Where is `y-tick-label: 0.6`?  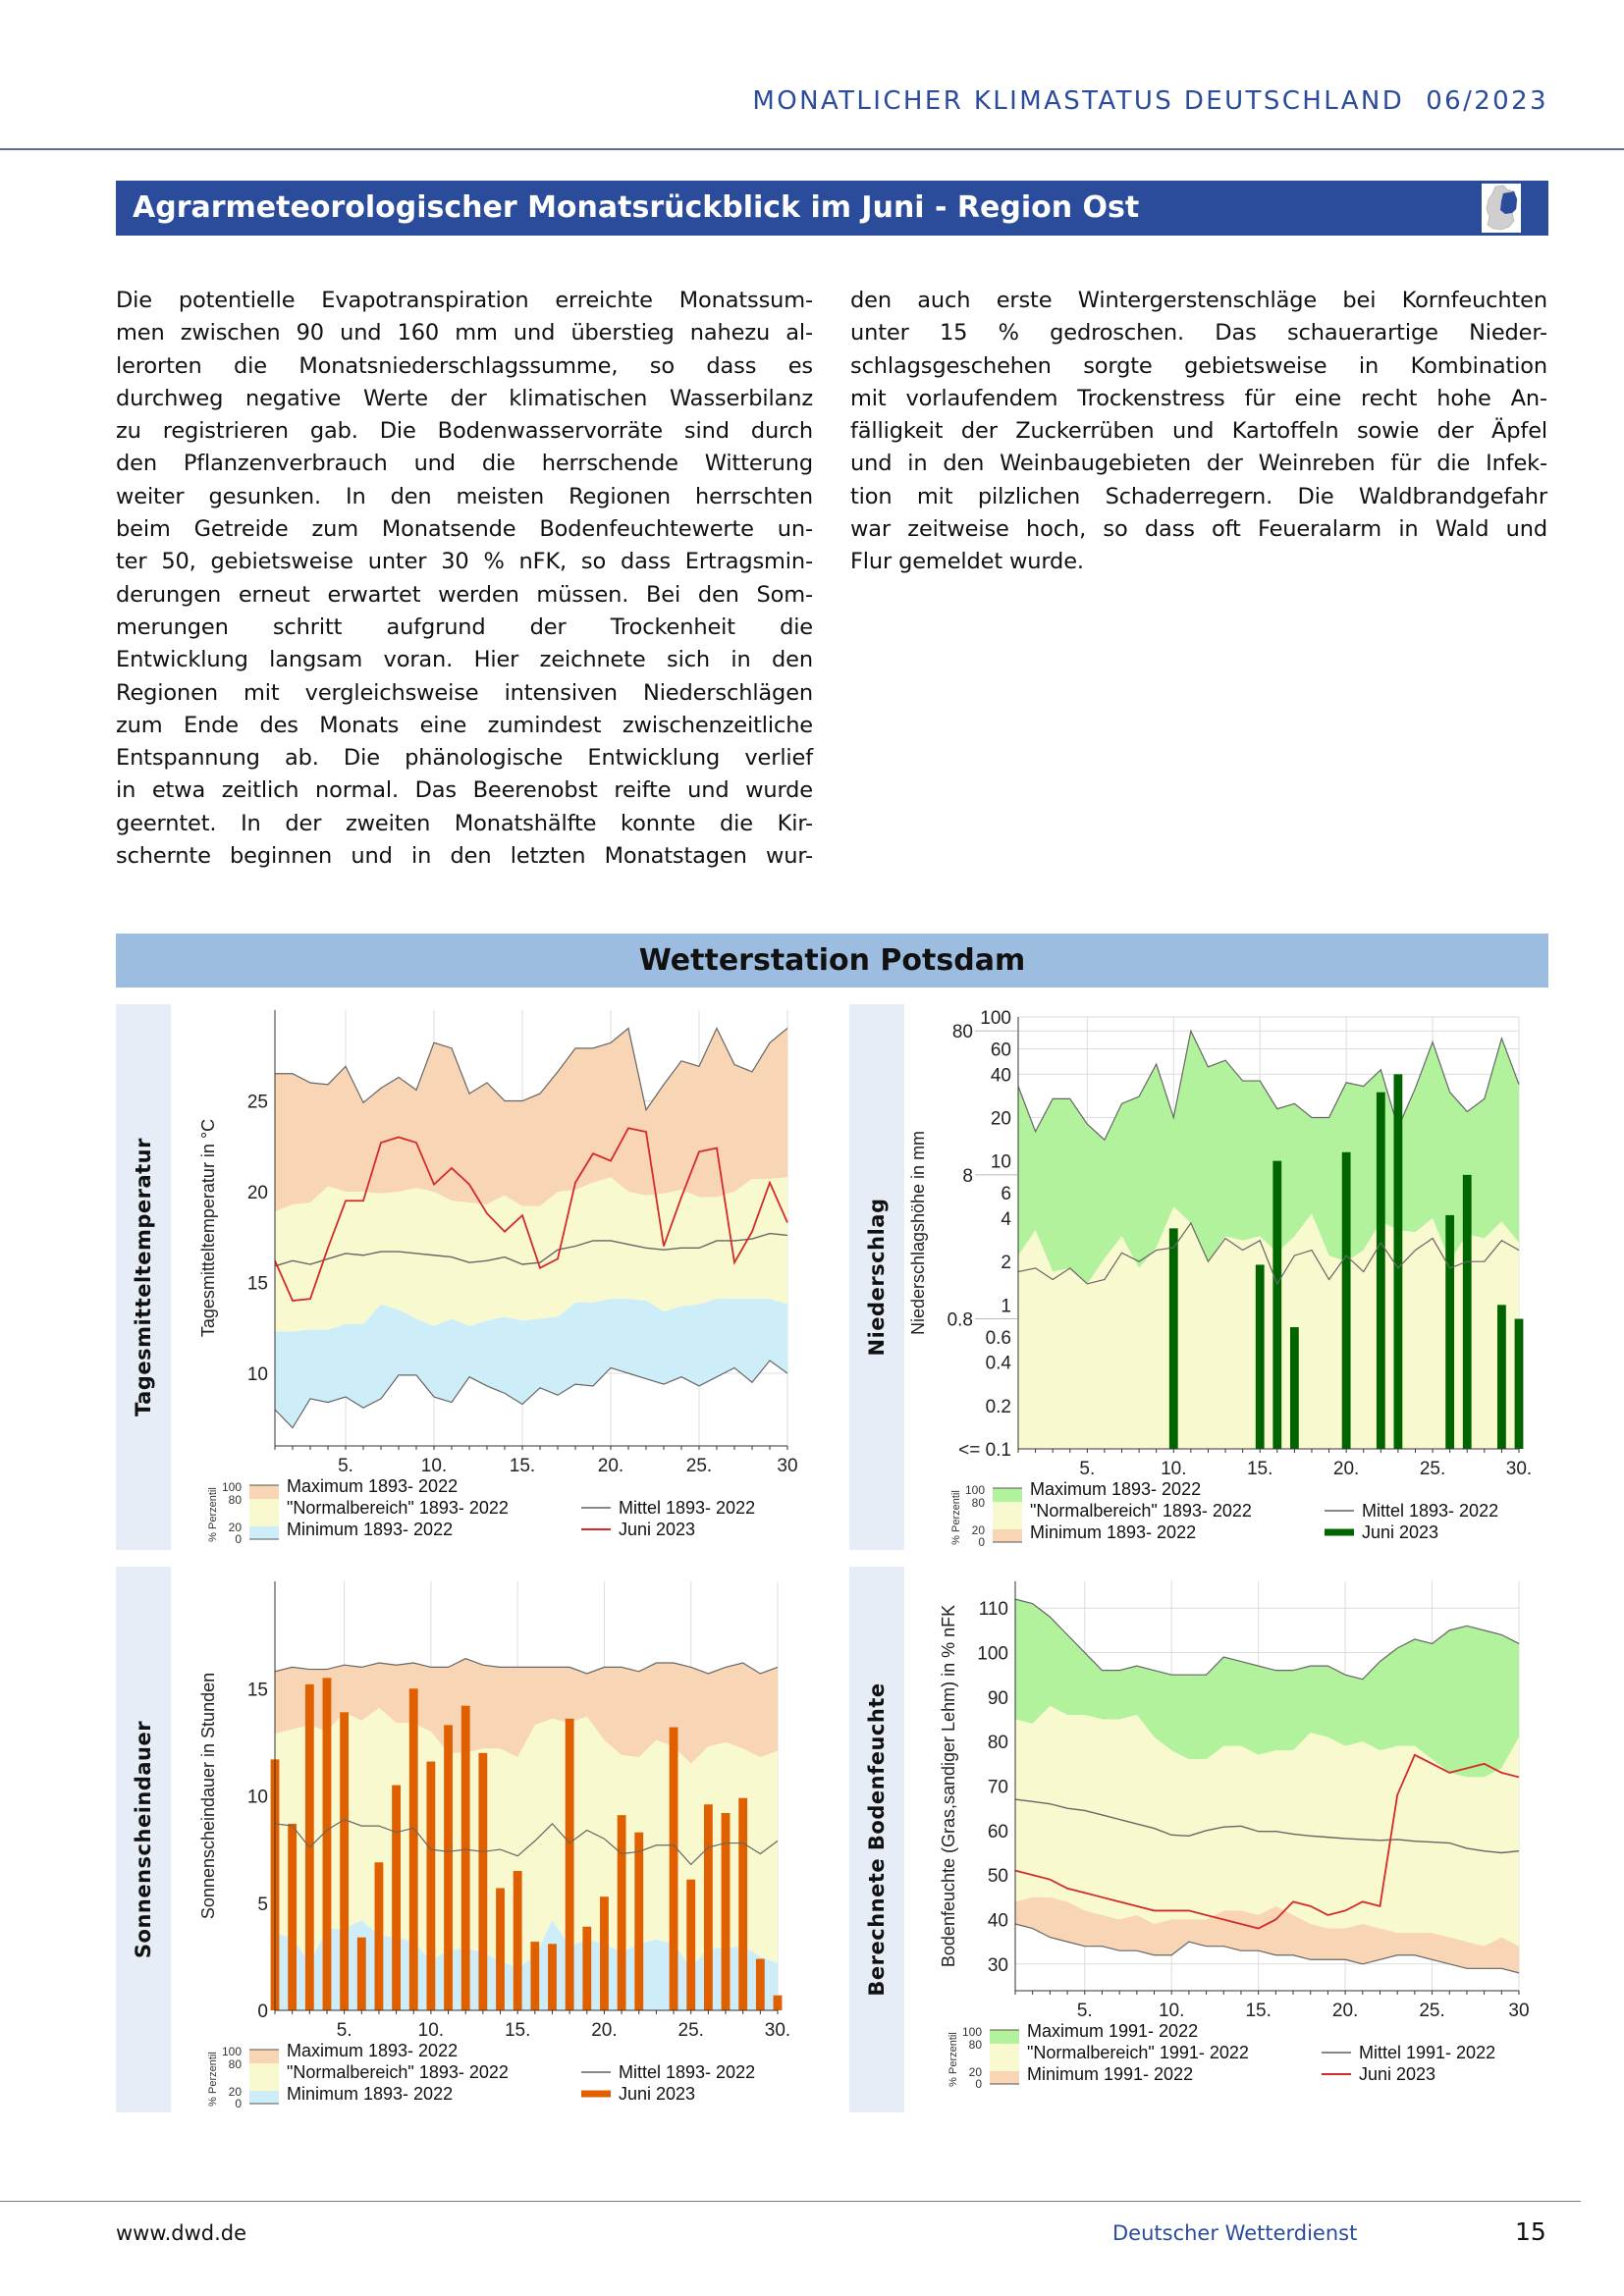 y-tick-label: 0.6 is located at coordinates (998, 1339).